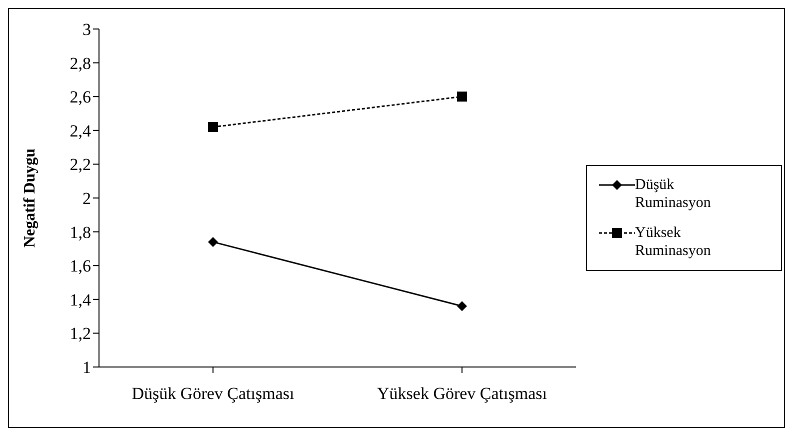 The width and height of the screenshot is (793, 437). Describe the element at coordinates (80, 232) in the screenshot. I see `y-tick-label: 1,8` at that location.